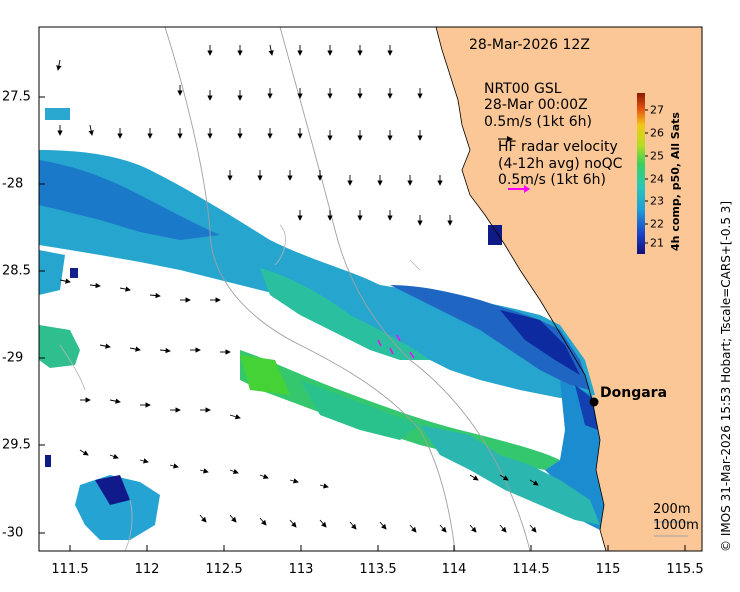 This screenshot has width=740, height=592. What do you see at coordinates (378, 569) in the screenshot?
I see `x-tick-label: 113.5` at bounding box center [378, 569].